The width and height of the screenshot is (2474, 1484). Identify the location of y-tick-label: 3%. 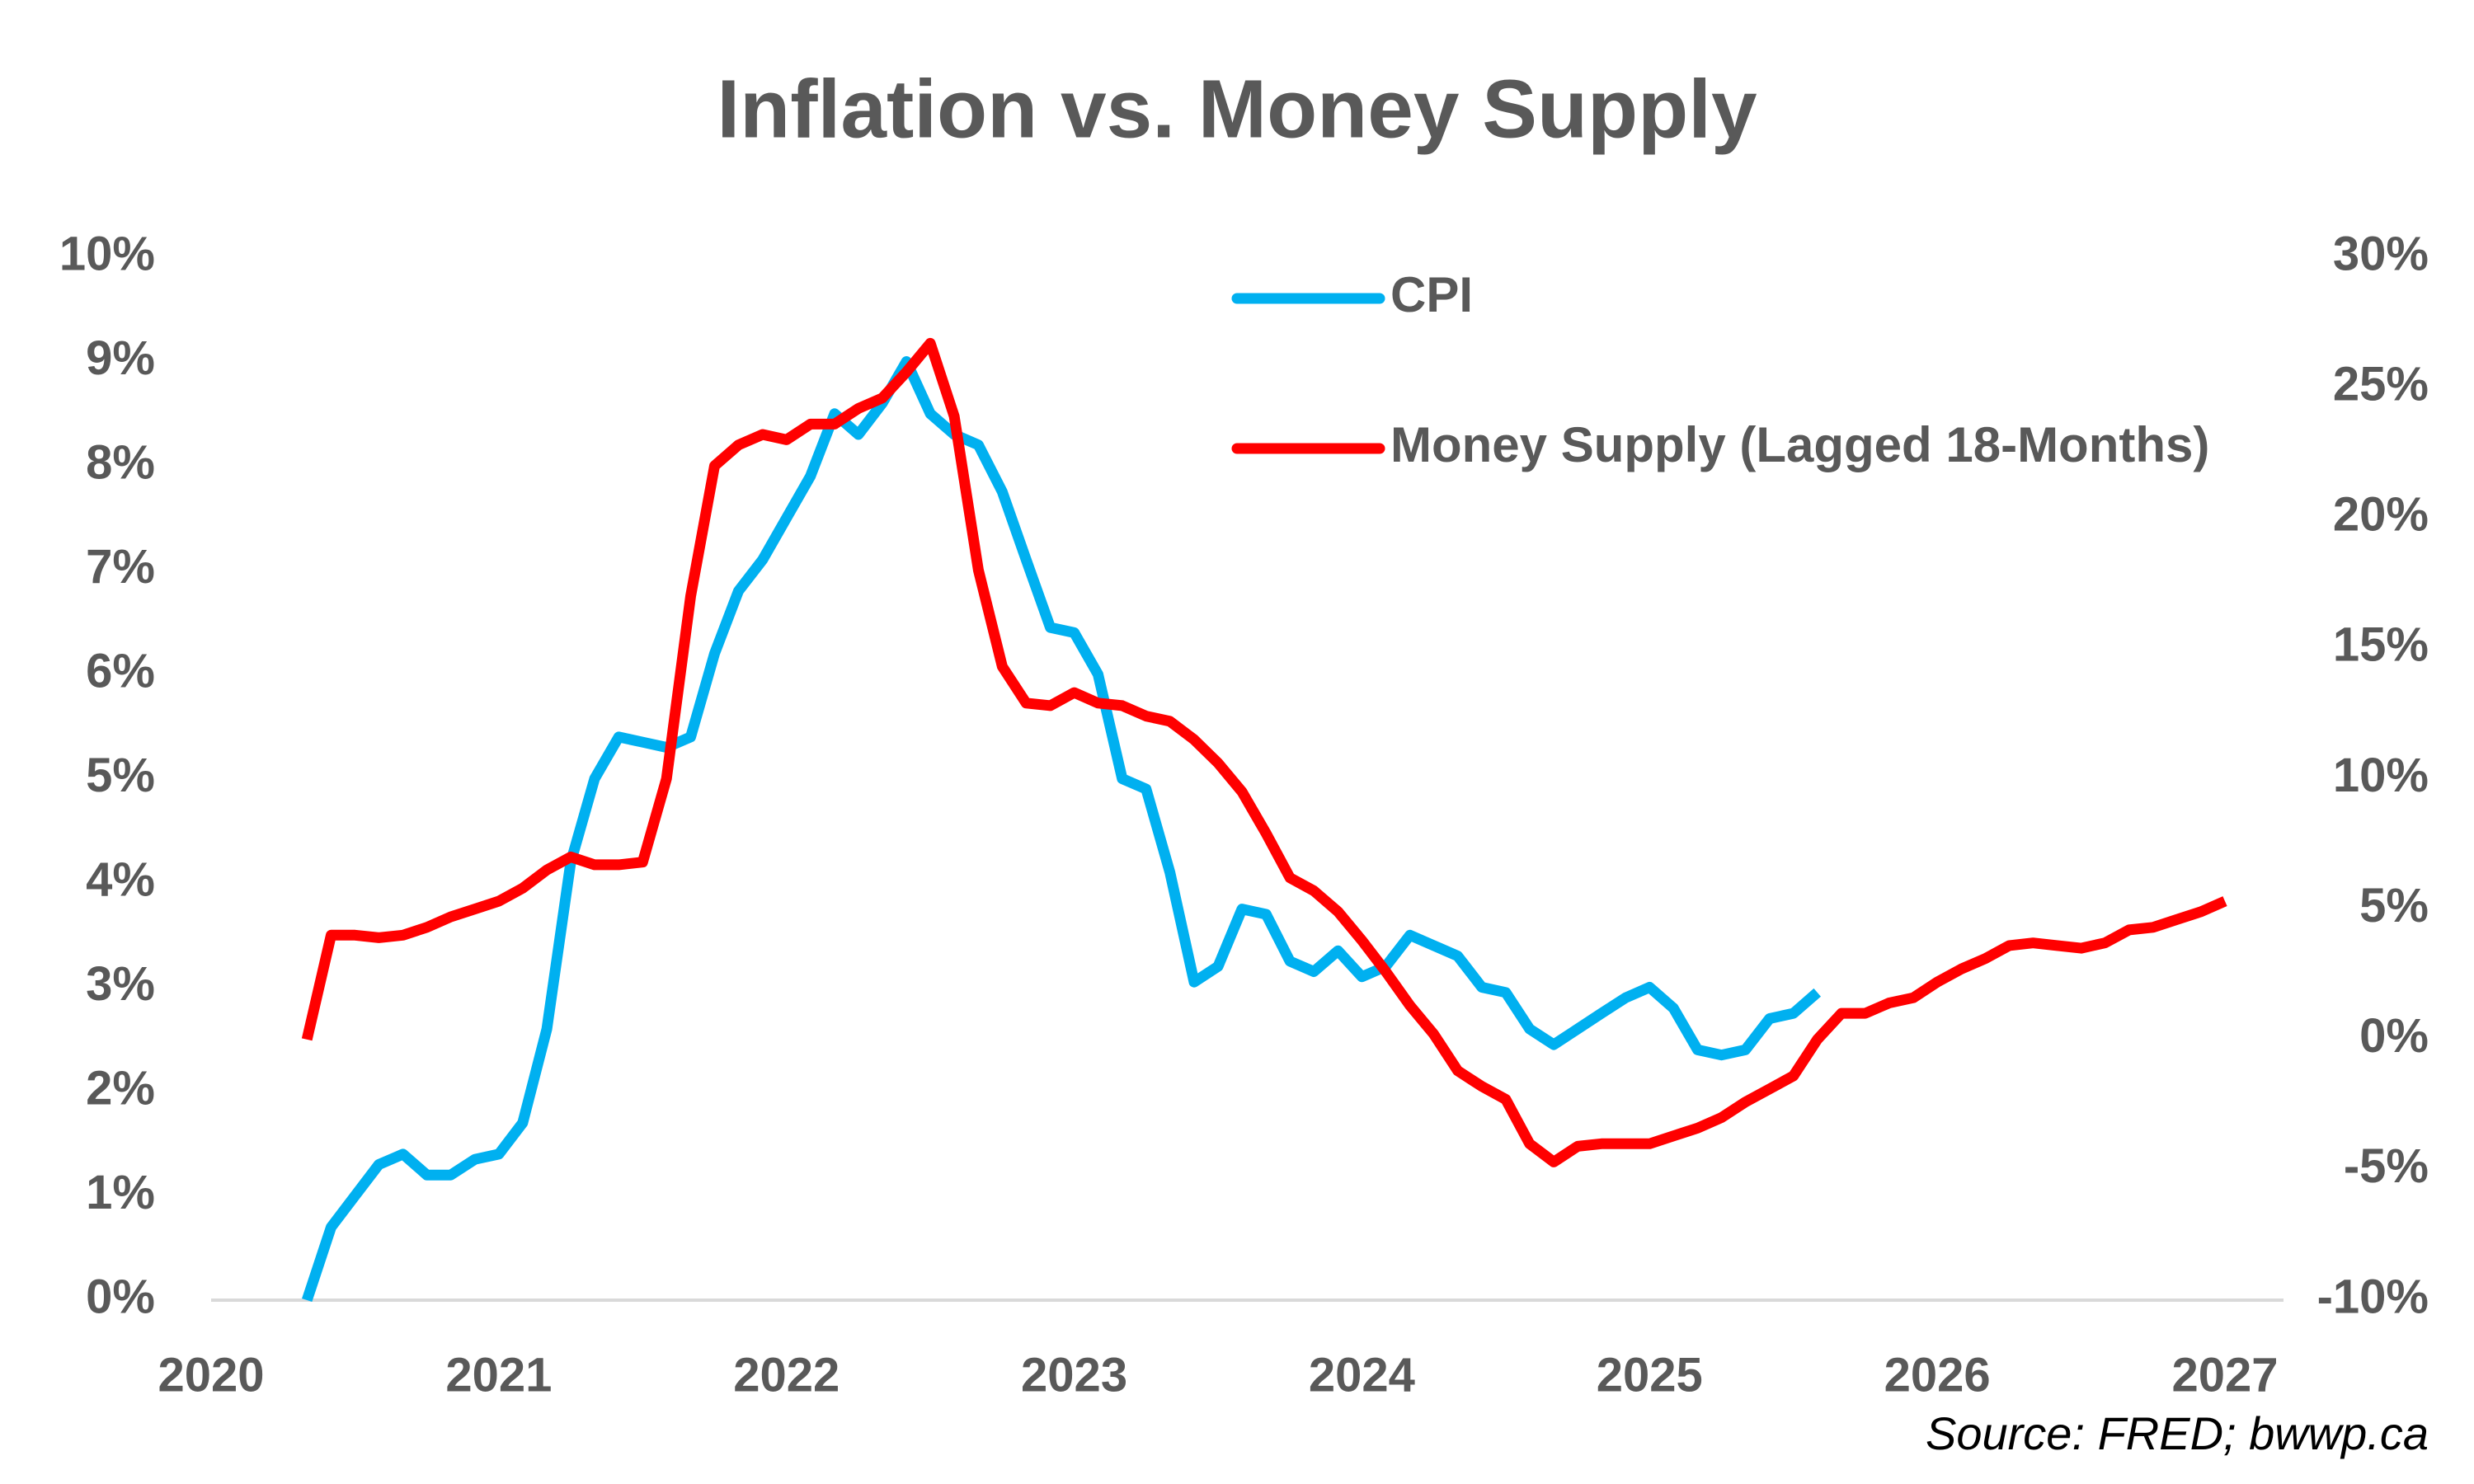
(120, 984).